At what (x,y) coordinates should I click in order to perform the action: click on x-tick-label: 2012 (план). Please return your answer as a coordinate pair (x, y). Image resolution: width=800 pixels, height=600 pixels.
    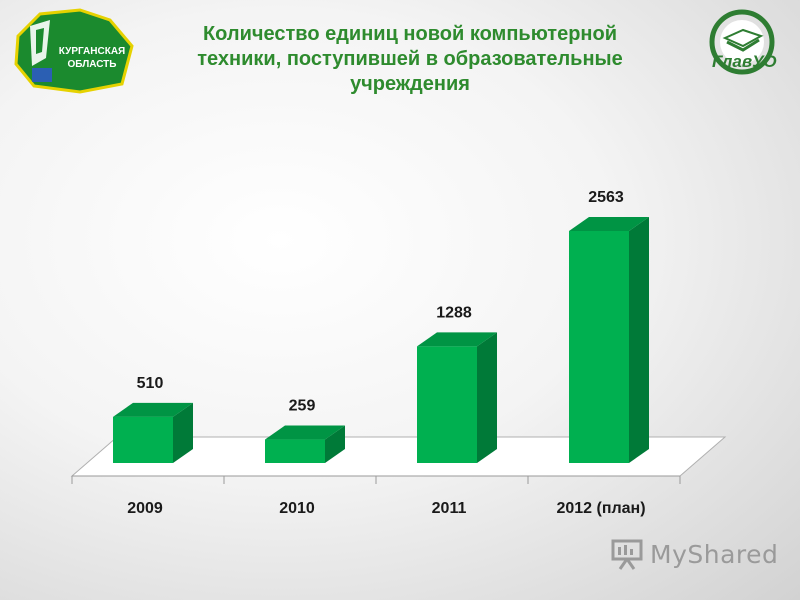
    Looking at the image, I should click on (600, 508).